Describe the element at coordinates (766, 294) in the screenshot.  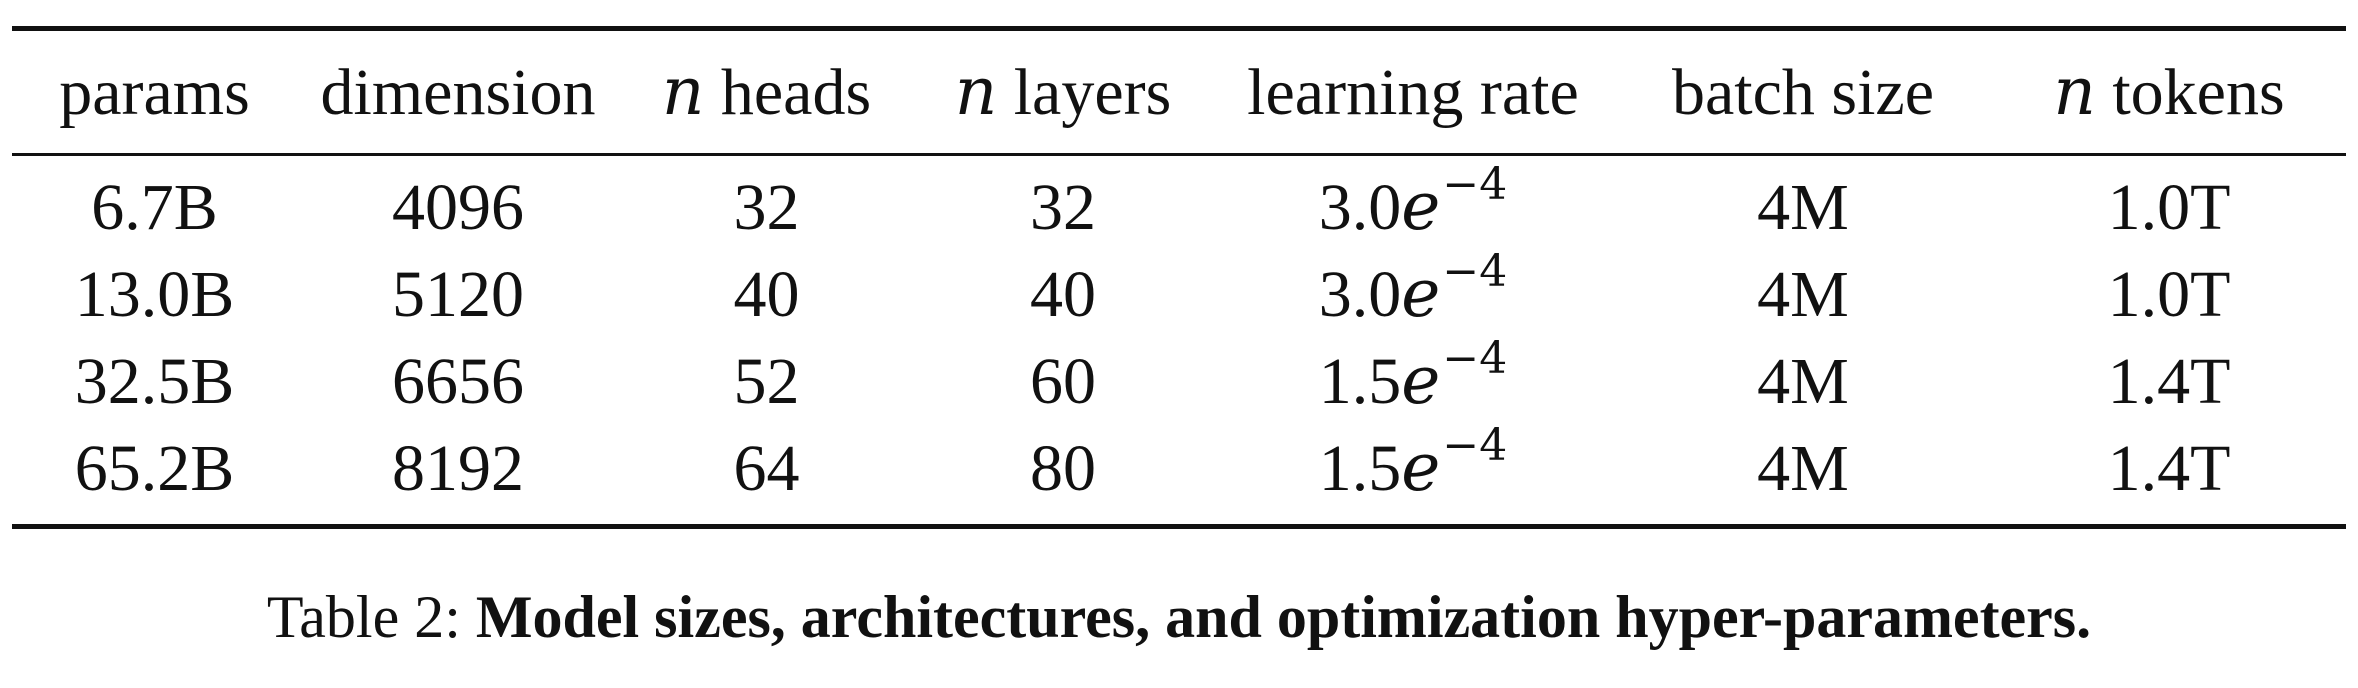
I see `cell-heads: 40` at that location.